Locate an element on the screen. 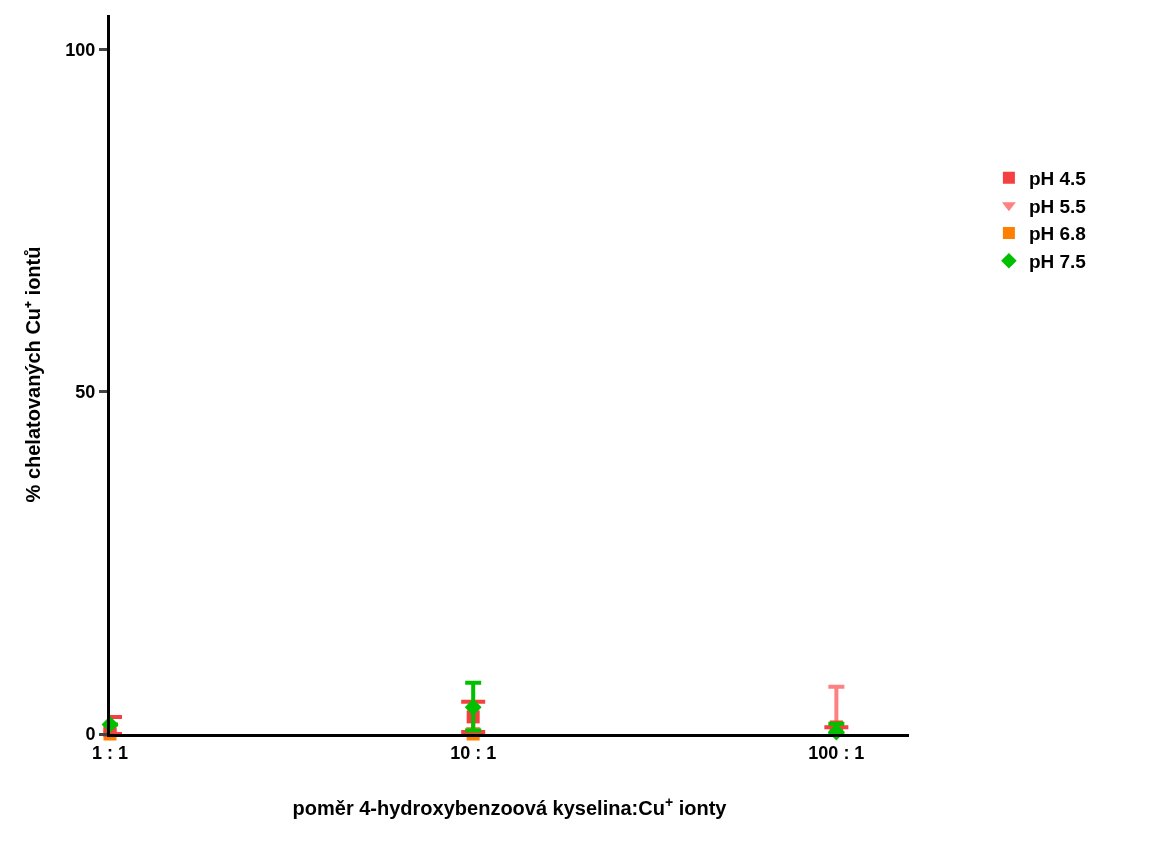 Image resolution: width=1159 pixels, height=854 pixels. x-axis-title: poměr 4-hydroxybenzoová kyselina:Cu$^{+}$ ionty is located at coordinates (510, 806).